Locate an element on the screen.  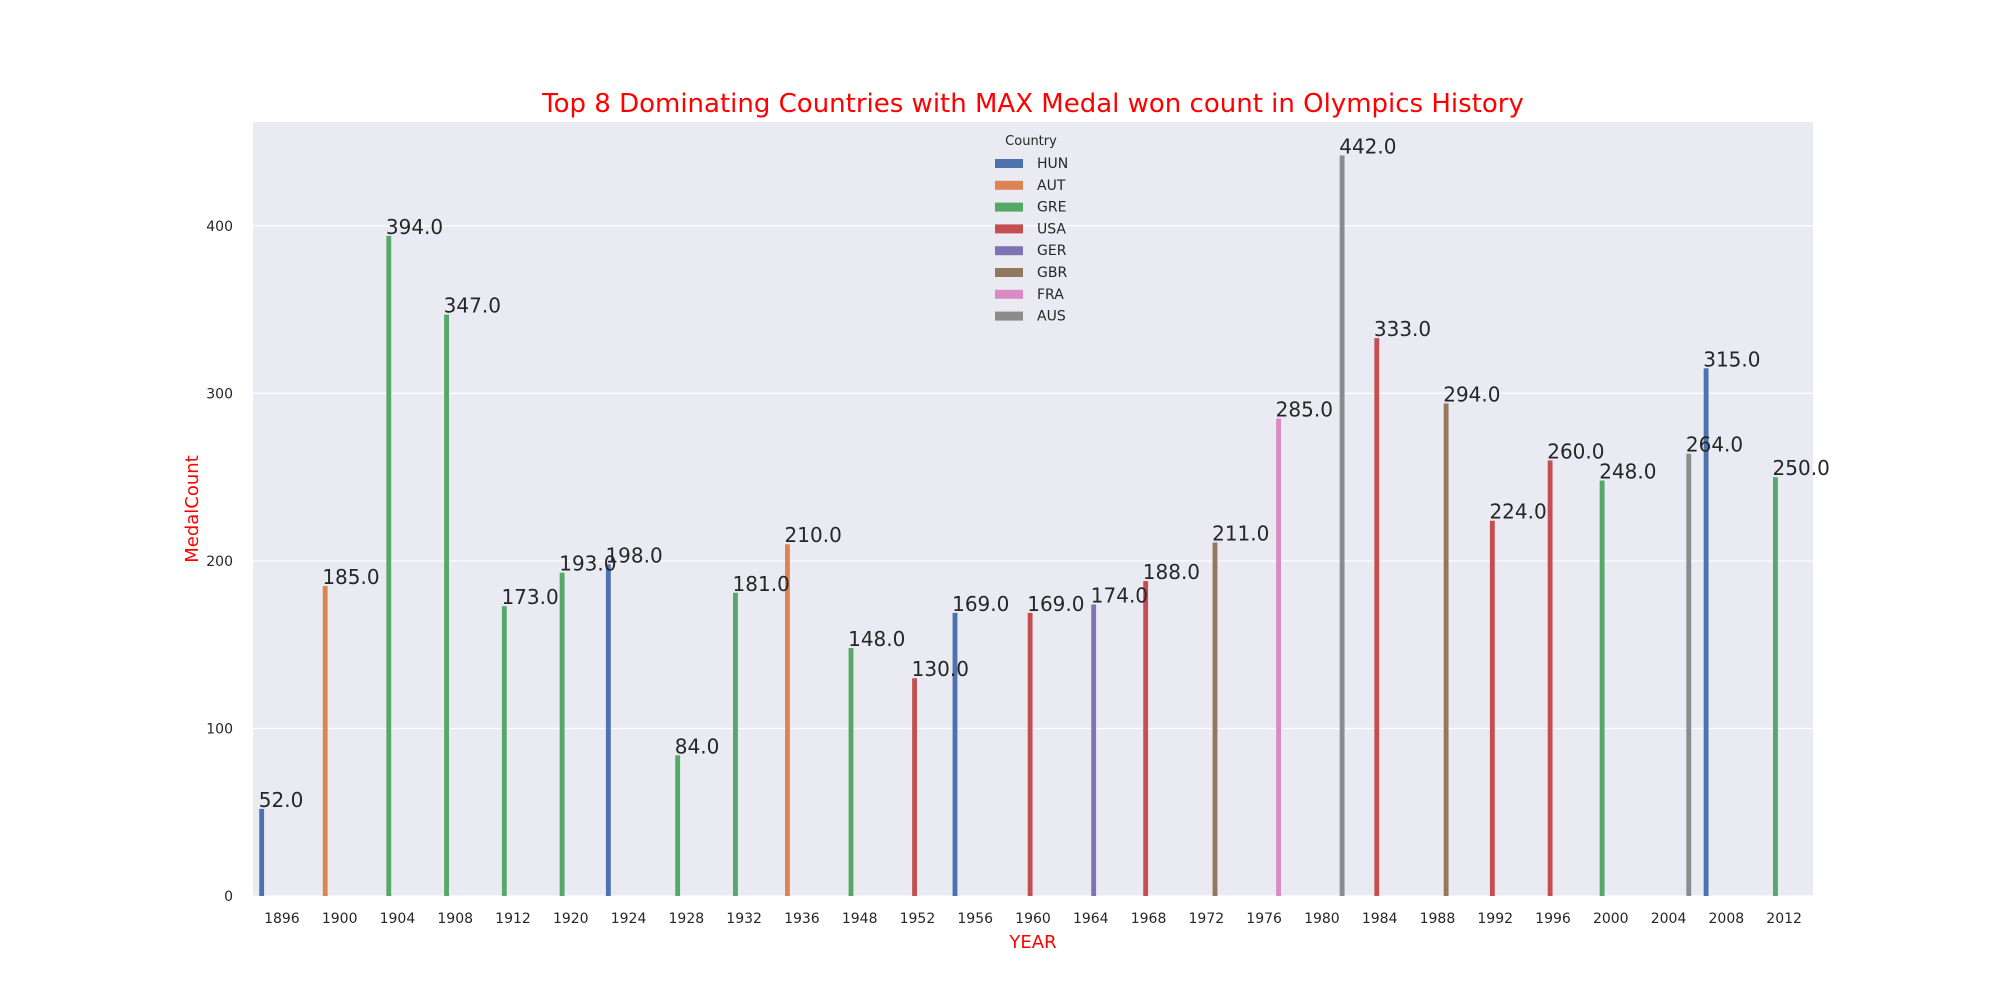
data-label: 394.0 is located at coordinates (414, 227).